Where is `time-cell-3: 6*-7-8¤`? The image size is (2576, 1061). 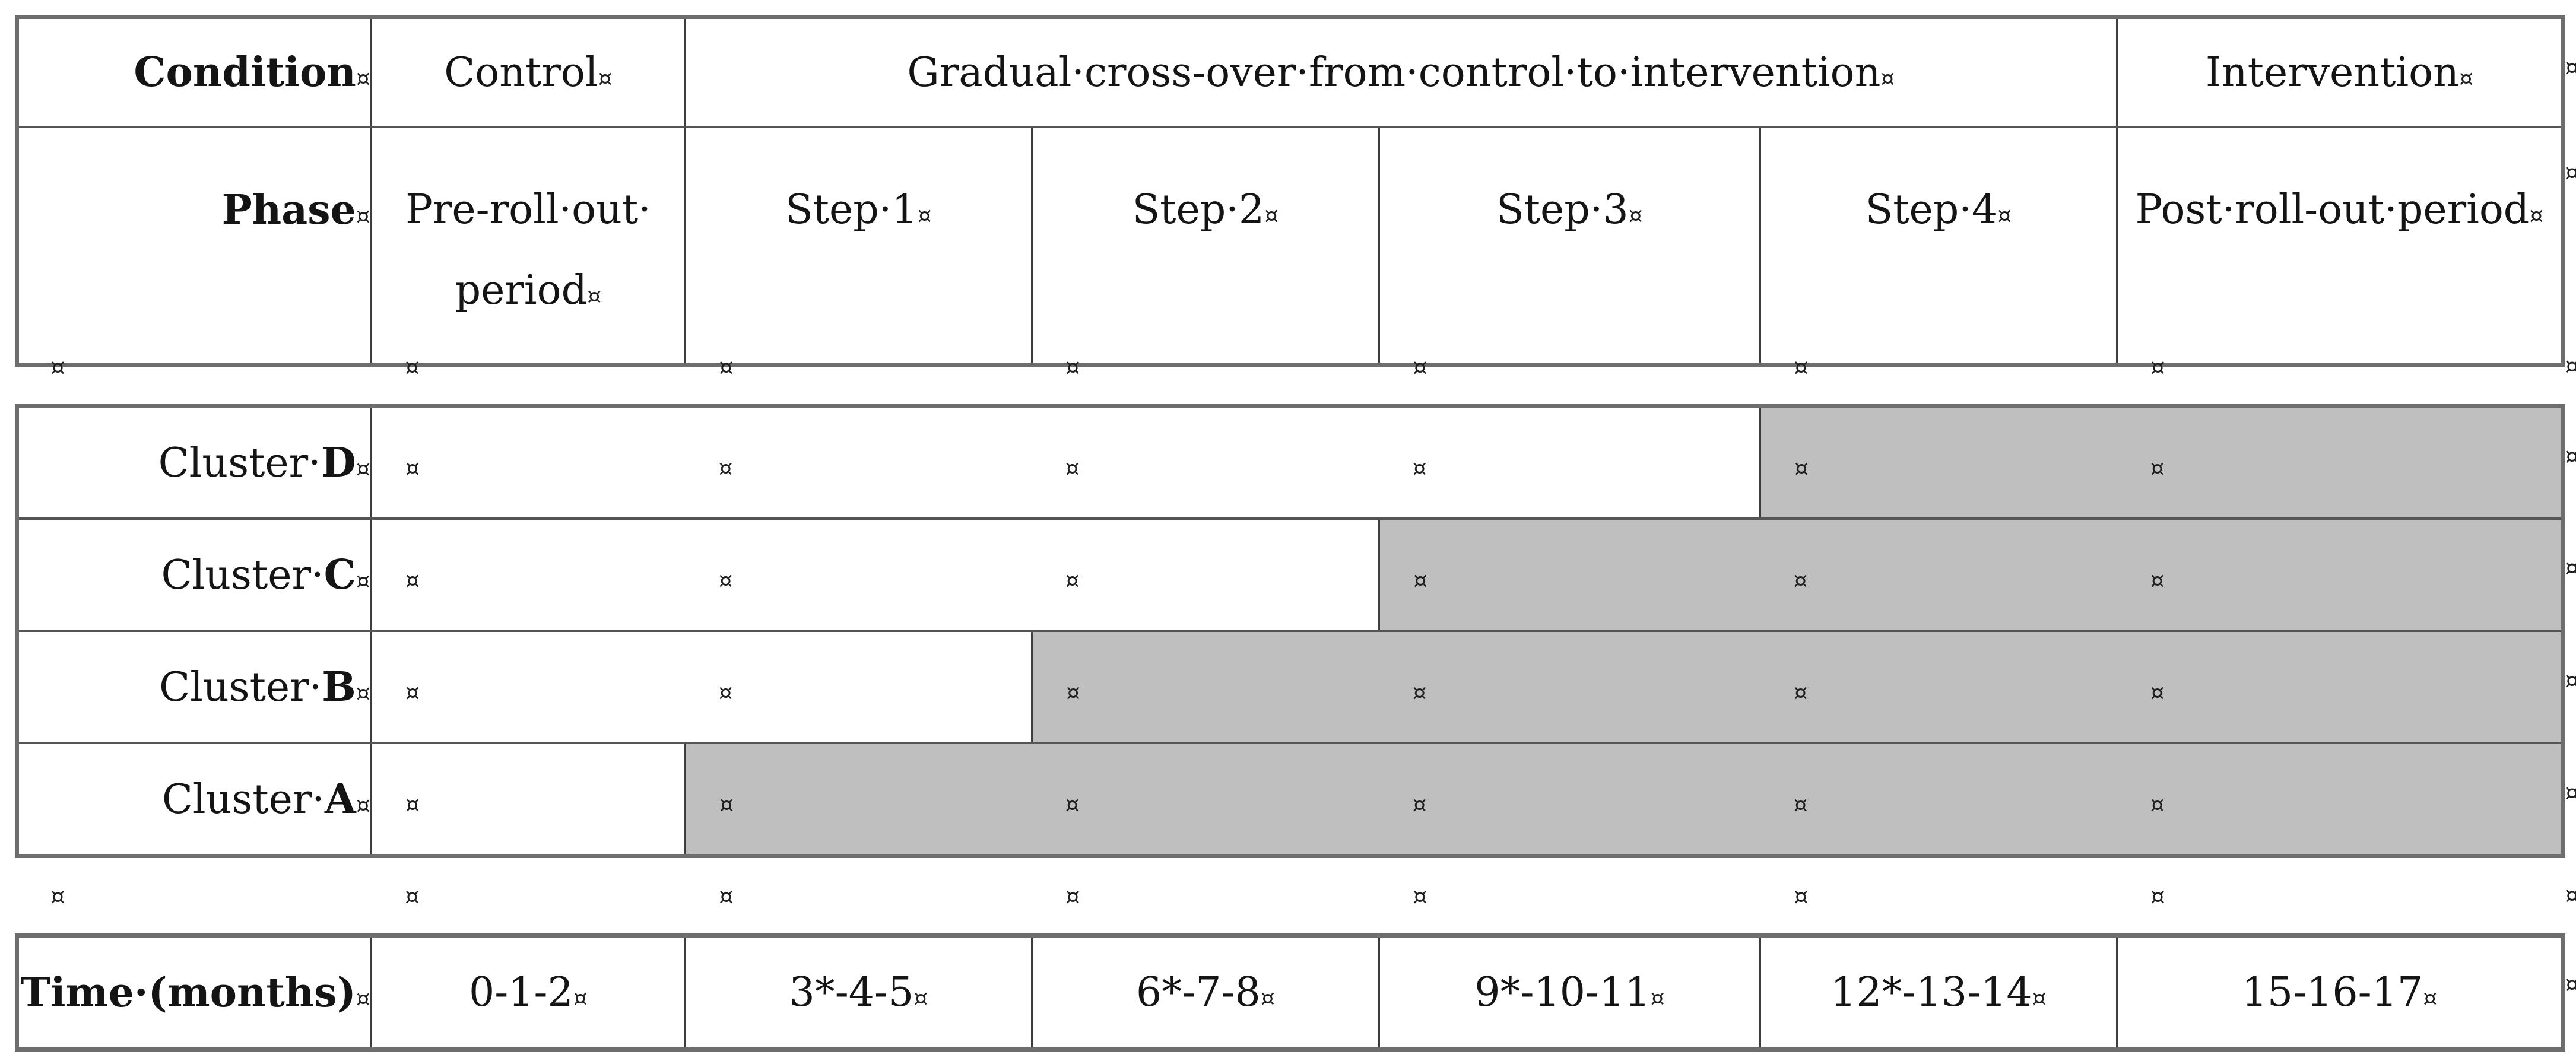 time-cell-3: 6*-7-8¤ is located at coordinates (1205, 992).